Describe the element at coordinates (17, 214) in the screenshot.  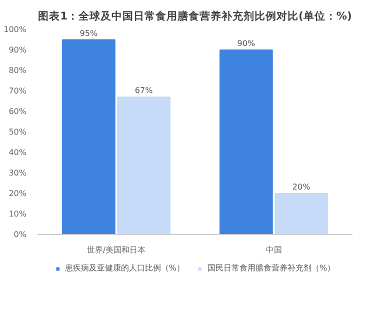
I see `y-tick-label: 10%` at that location.